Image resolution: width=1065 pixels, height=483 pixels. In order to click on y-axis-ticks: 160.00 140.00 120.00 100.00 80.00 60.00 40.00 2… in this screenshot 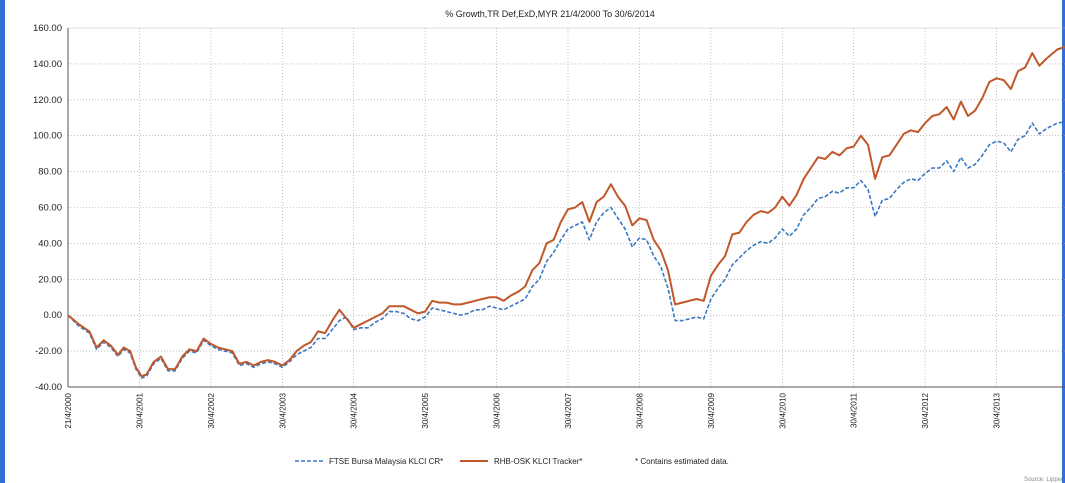, I will do `click(47, 208)`.